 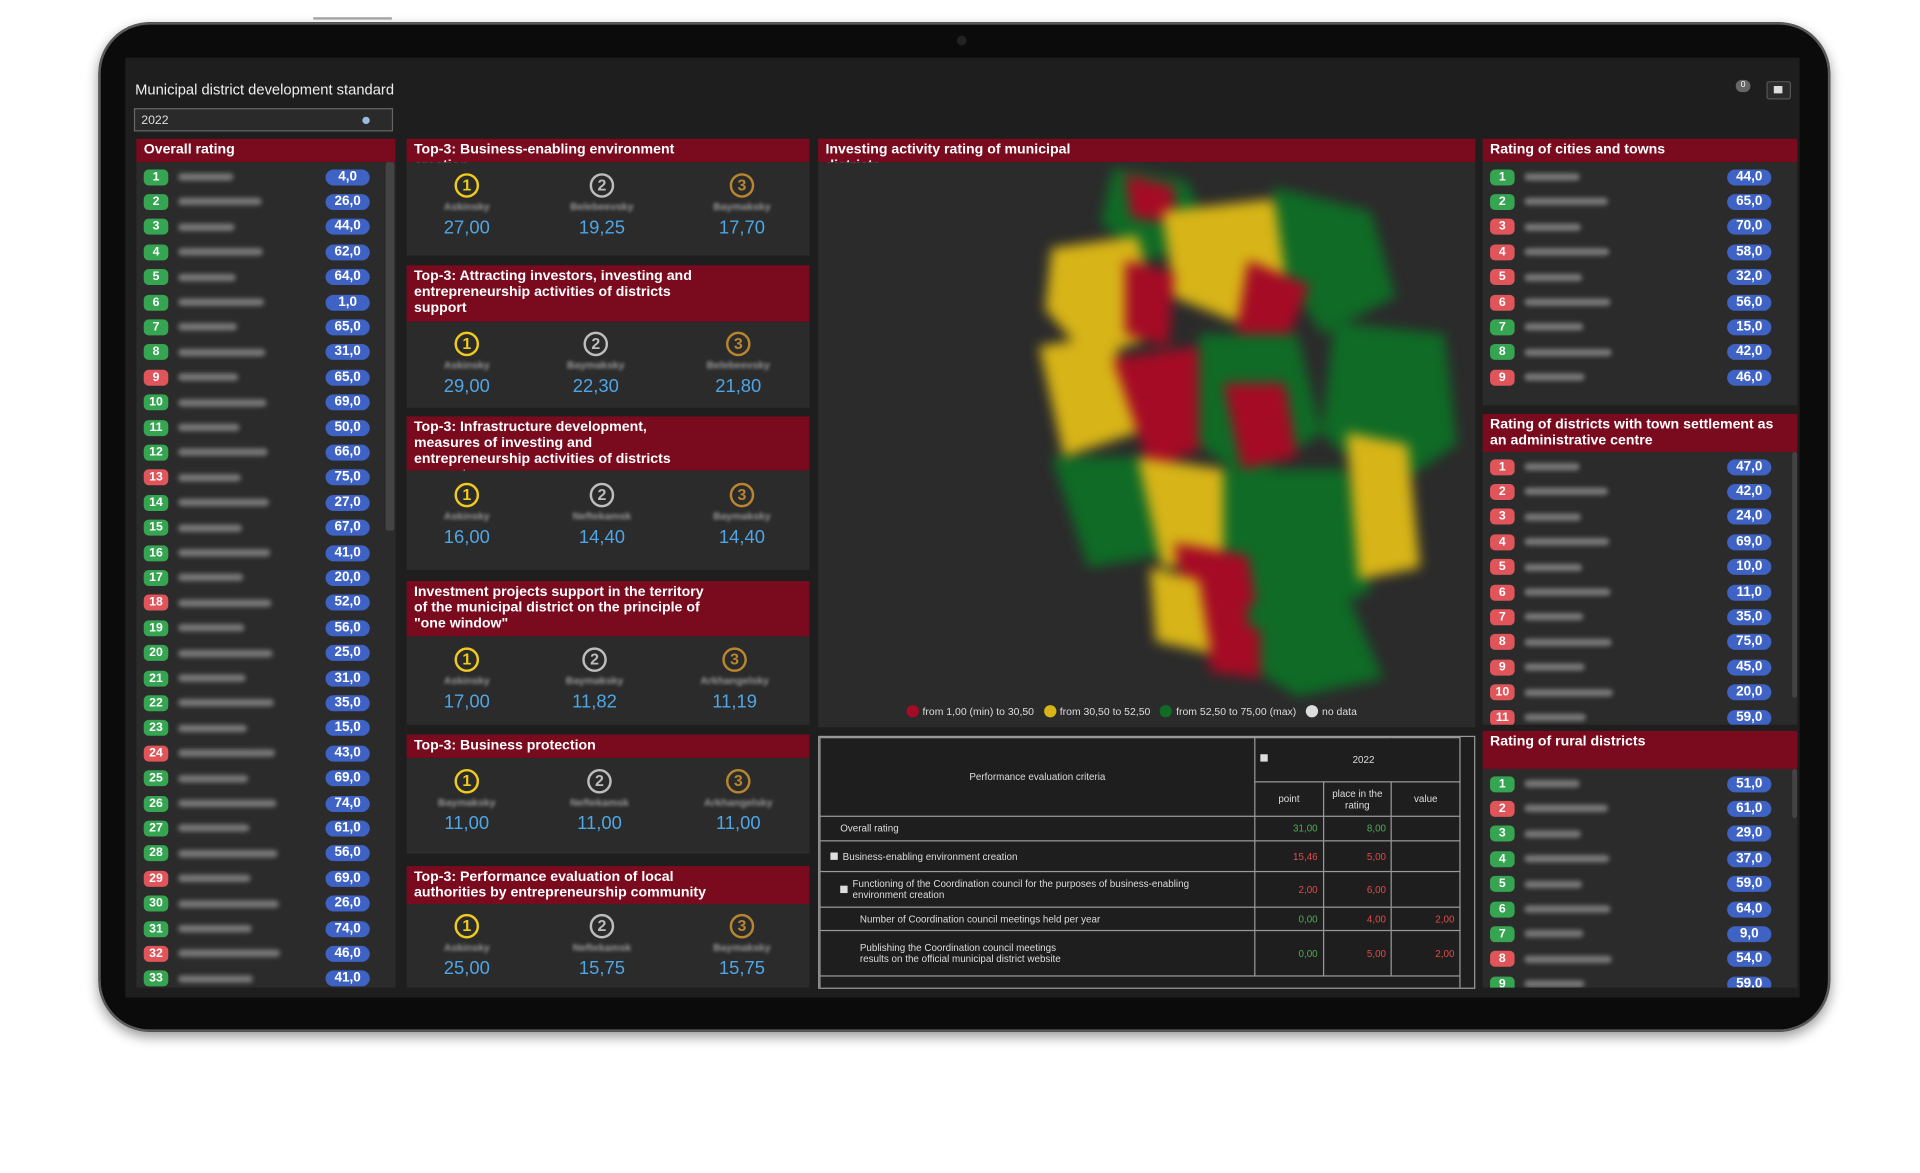 I want to click on place-medal: 1, so click(x=467, y=185).